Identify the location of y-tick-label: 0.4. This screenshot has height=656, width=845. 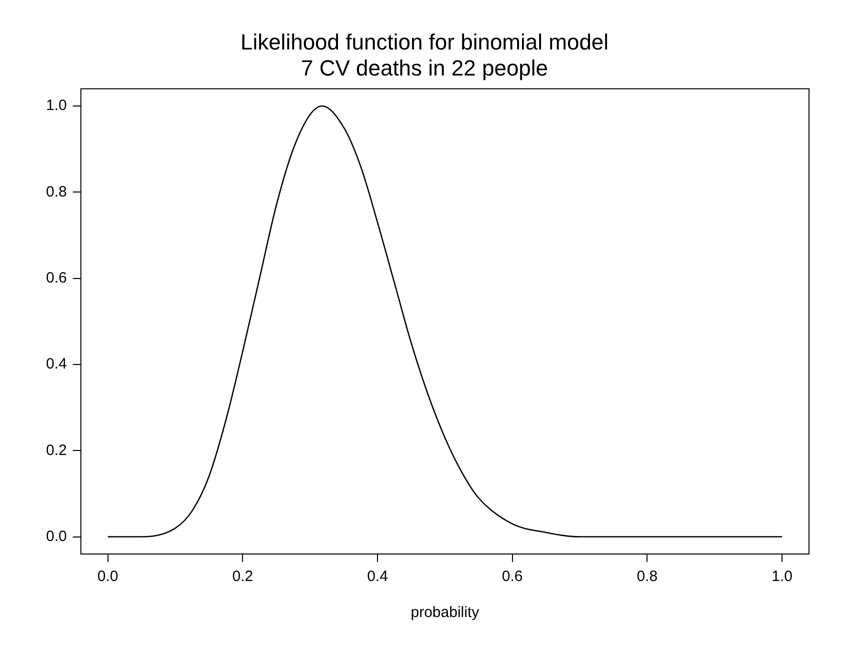
(56, 364).